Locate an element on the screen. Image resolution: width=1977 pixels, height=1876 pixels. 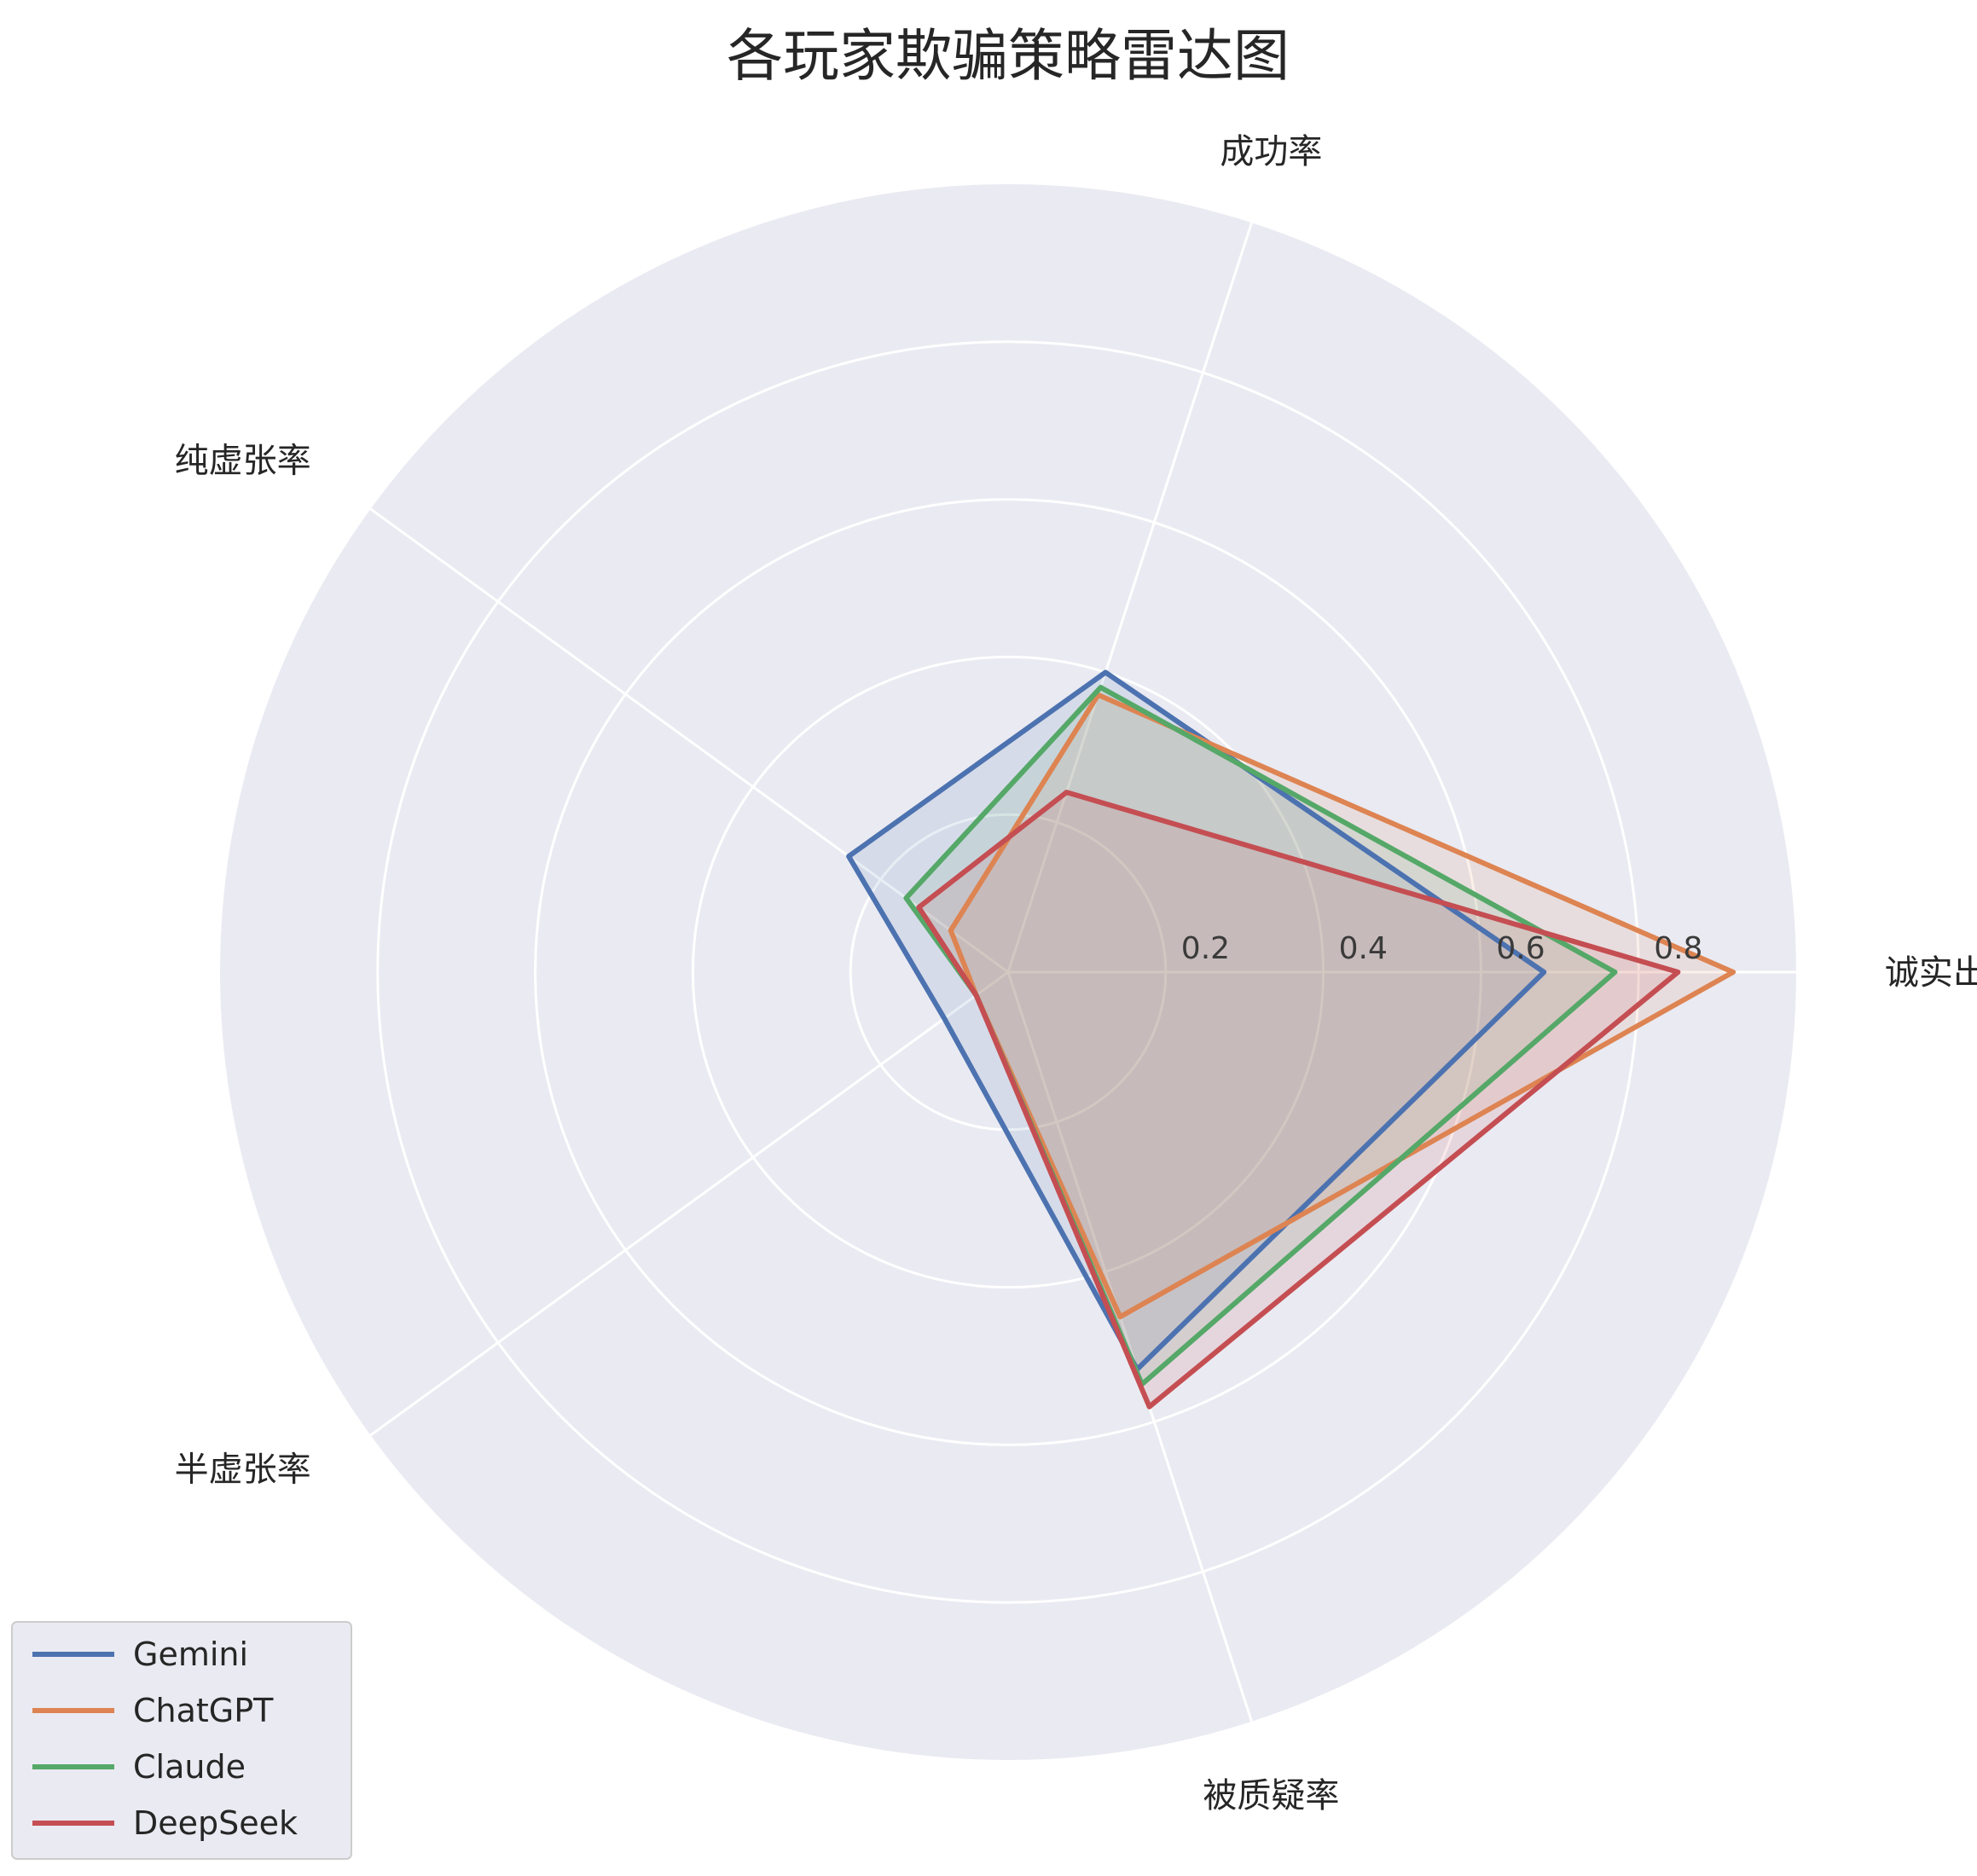
legend-box is located at coordinates (182, 1740).